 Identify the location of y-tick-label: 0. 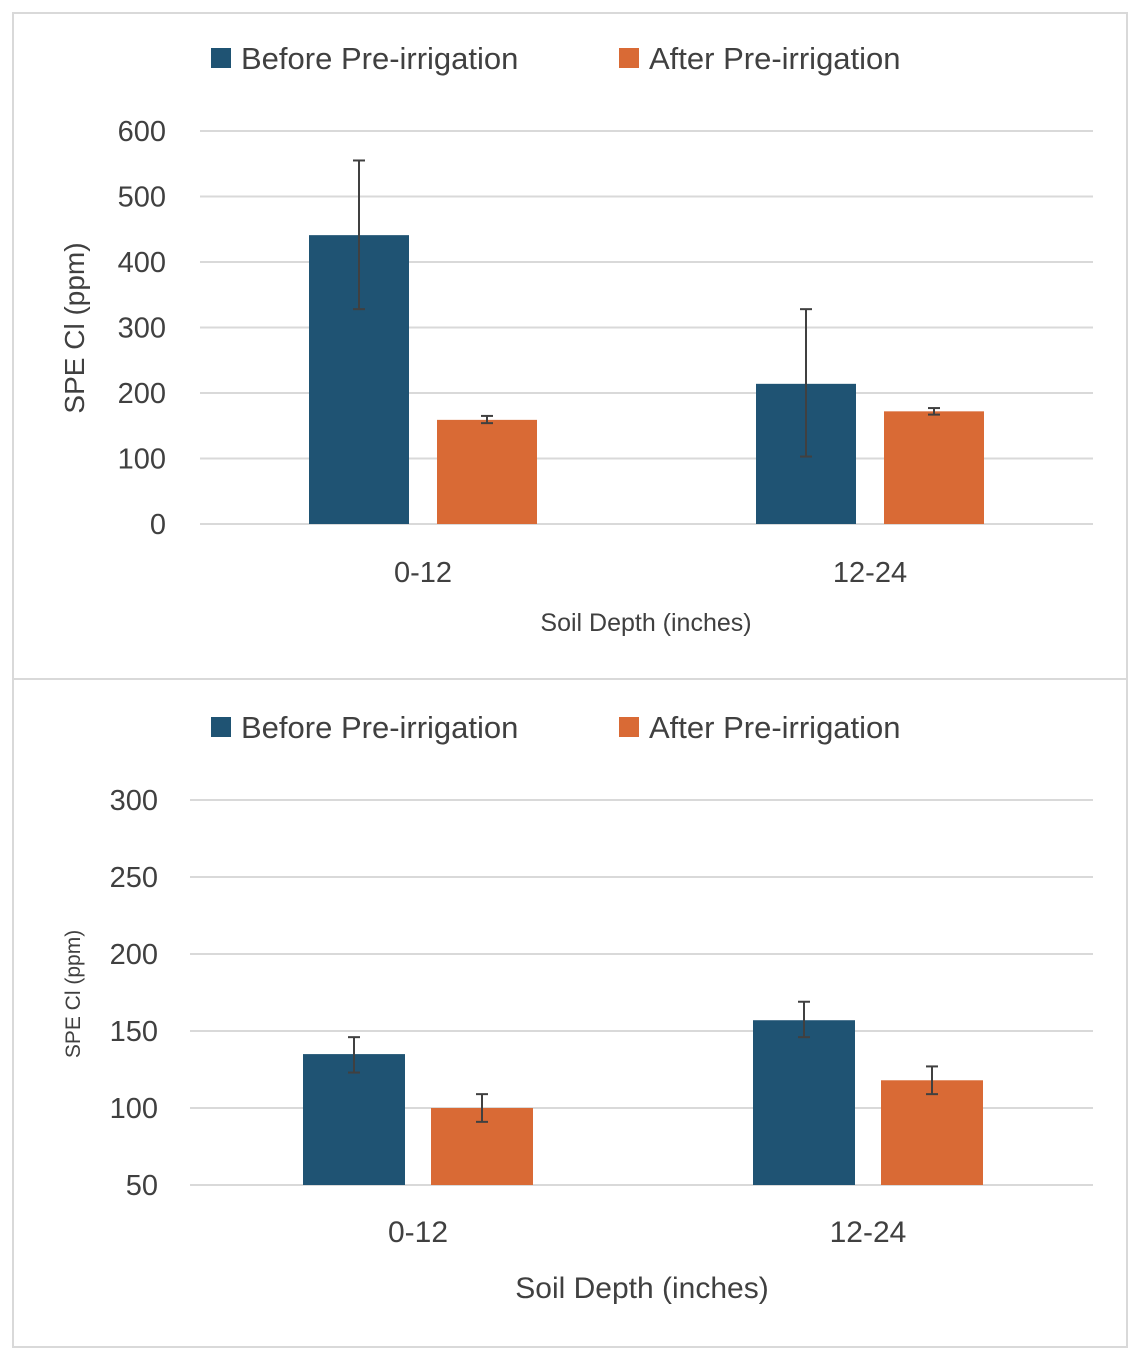
(158, 525).